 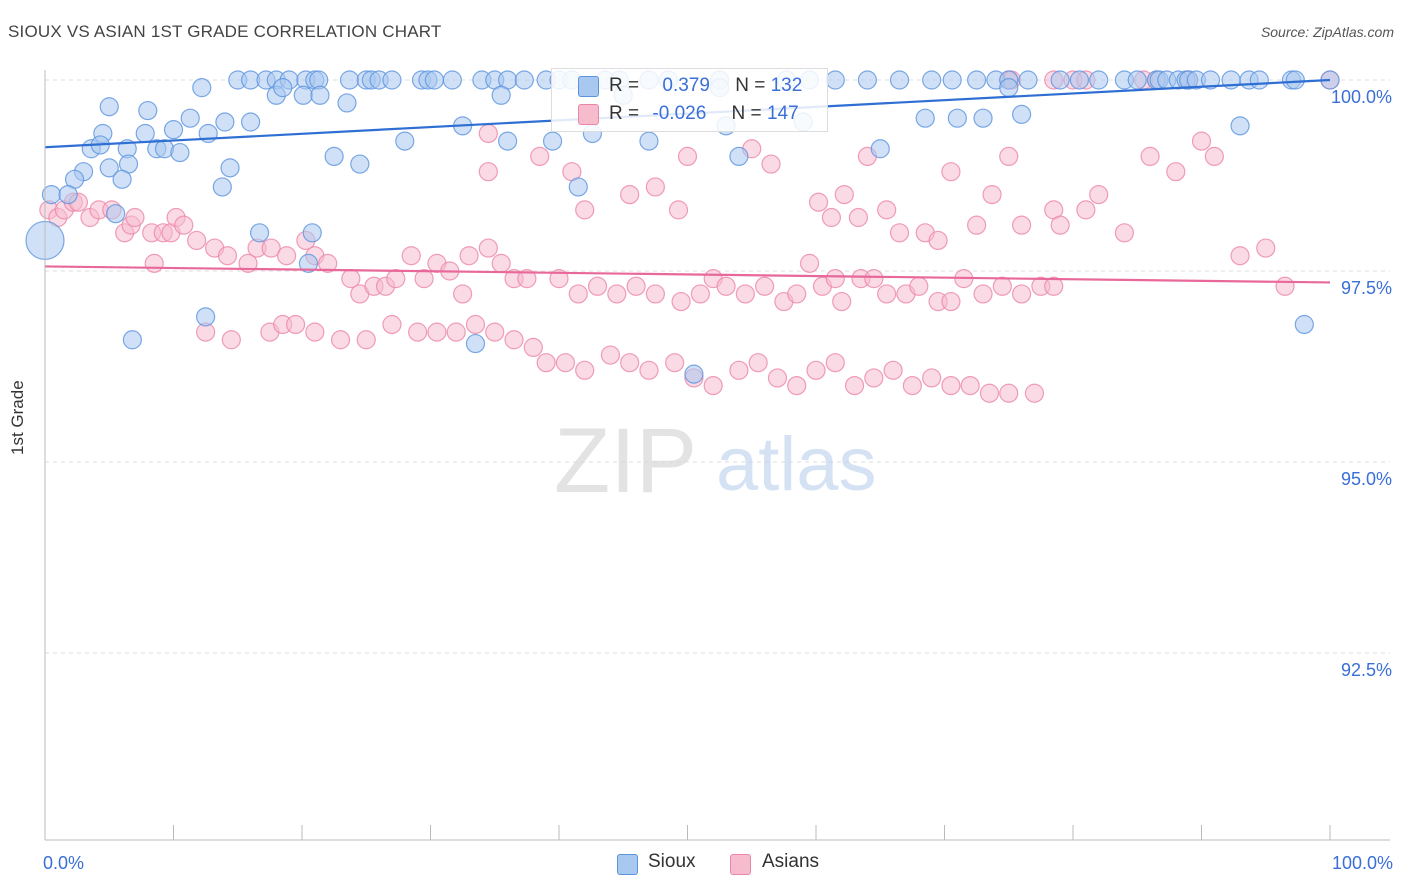 What do you see at coordinates (796, 464) in the screenshot?
I see `watermark-atlas: atlas` at bounding box center [796, 464].